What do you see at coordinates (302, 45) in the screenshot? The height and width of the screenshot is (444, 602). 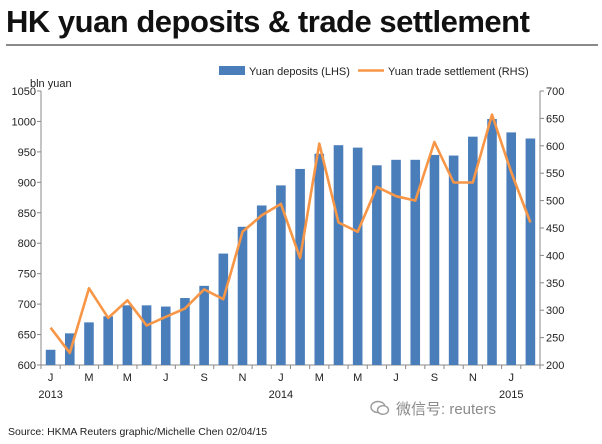 I see `title-rule` at bounding box center [302, 45].